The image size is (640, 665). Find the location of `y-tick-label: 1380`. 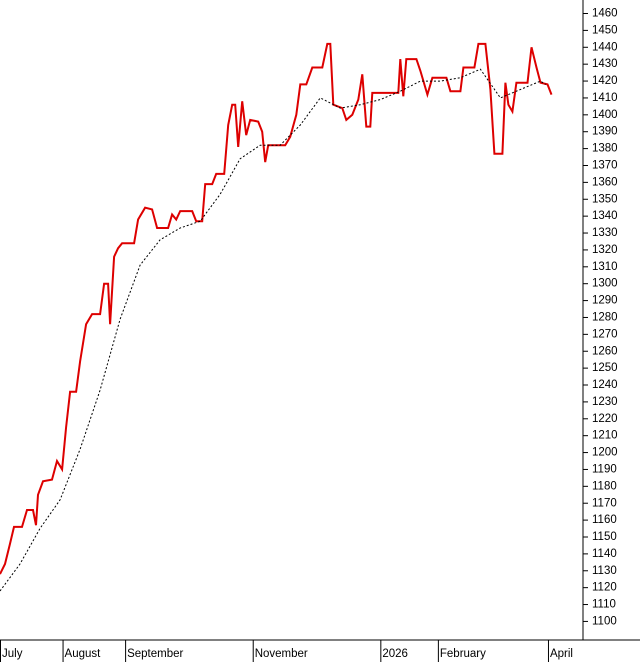

y-tick-label: 1380 is located at coordinates (605, 149).